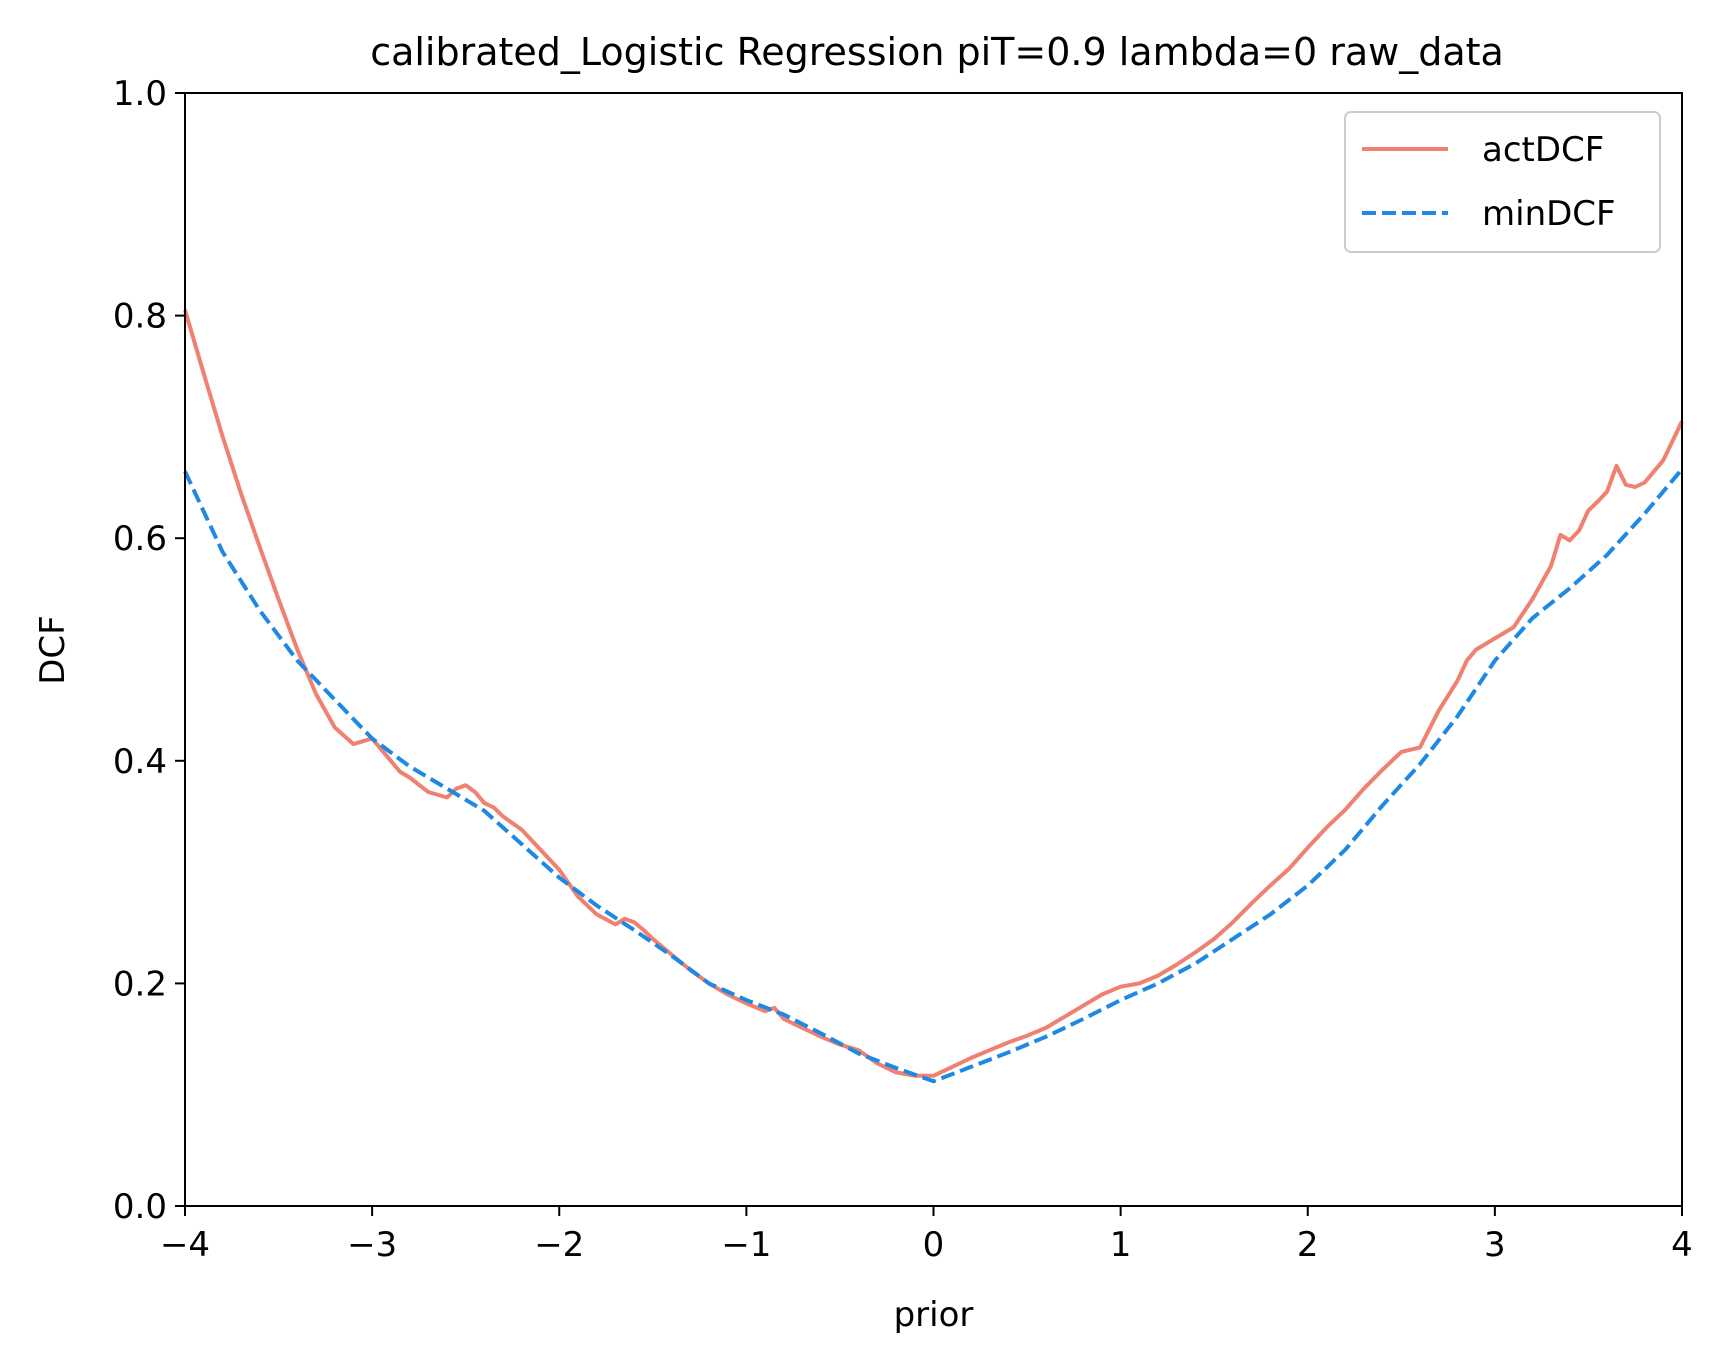 Image resolution: width=1715 pixels, height=1361 pixels. Describe the element at coordinates (559, 1245) in the screenshot. I see `x-tick-label: −2` at that location.